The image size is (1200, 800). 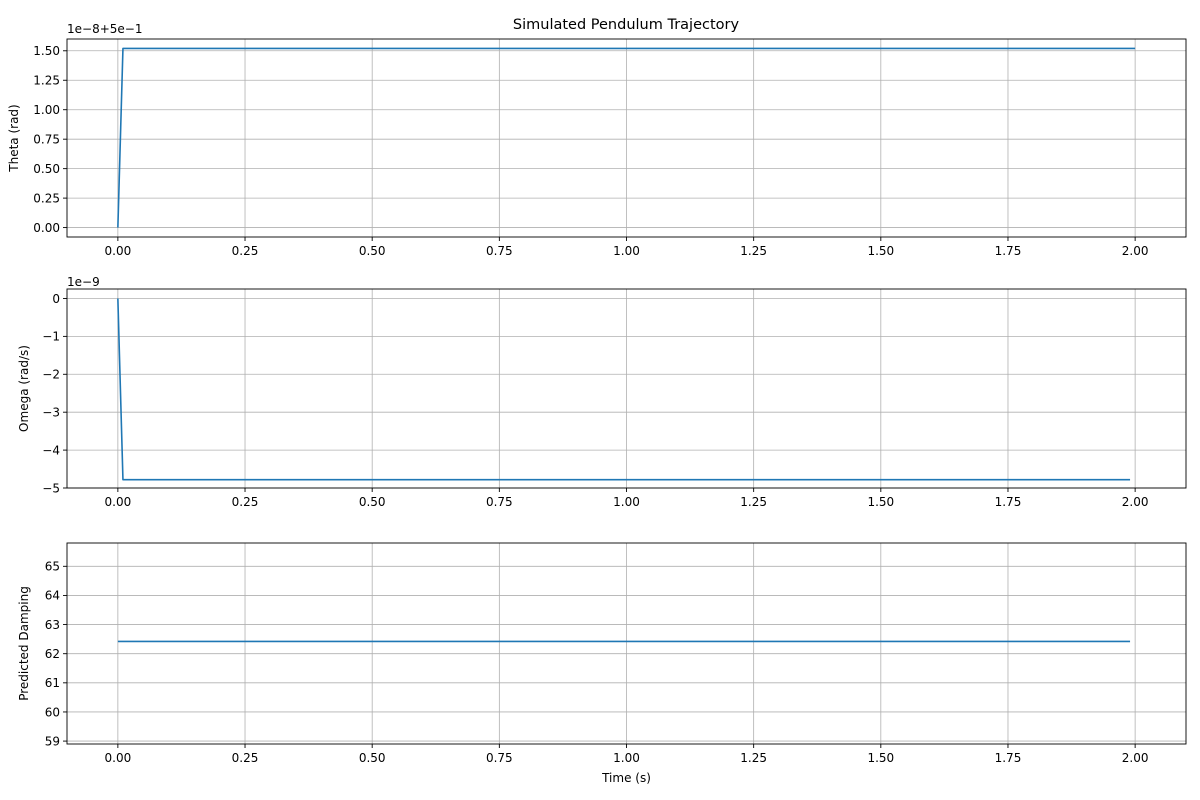 I want to click on y-tick-label: 0.75, so click(x=46, y=139).